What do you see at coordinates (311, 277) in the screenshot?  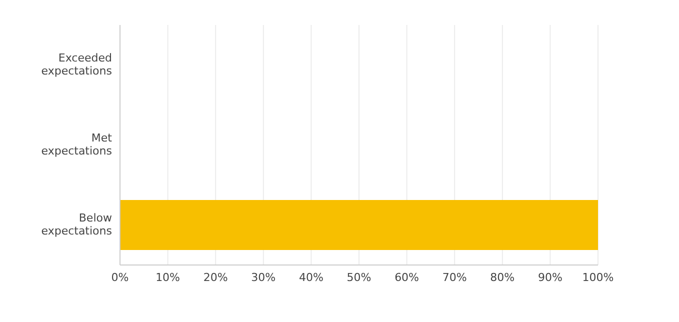 I see `x-tick-label: 40%` at bounding box center [311, 277].